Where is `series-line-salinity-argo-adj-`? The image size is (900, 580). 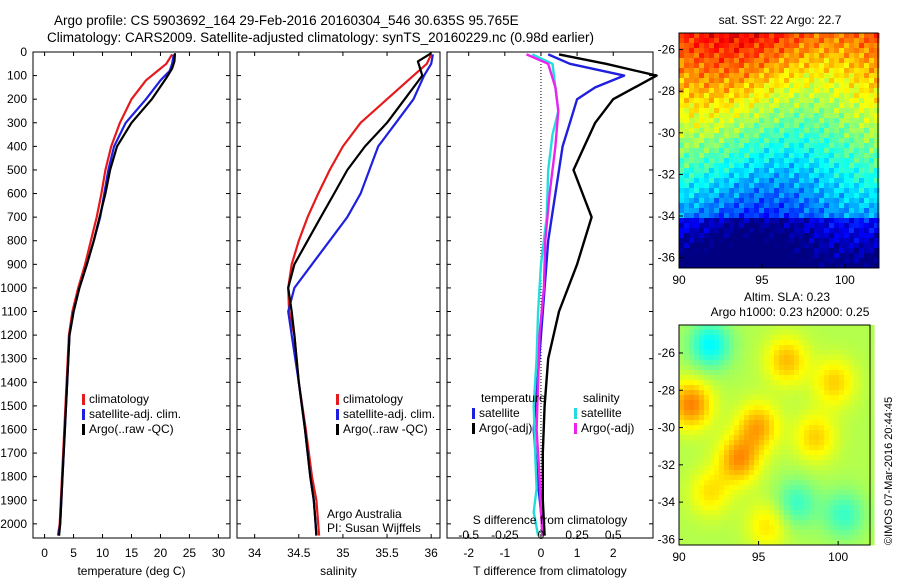 series-line-salinity-argo-adj- is located at coordinates (543, 294).